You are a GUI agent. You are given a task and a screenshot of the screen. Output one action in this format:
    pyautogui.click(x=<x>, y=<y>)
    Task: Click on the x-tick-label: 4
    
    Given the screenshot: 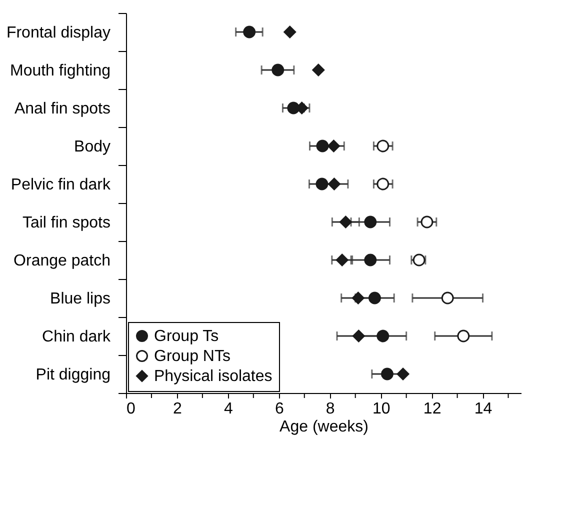 What is the action you would take?
    pyautogui.click(x=228, y=409)
    